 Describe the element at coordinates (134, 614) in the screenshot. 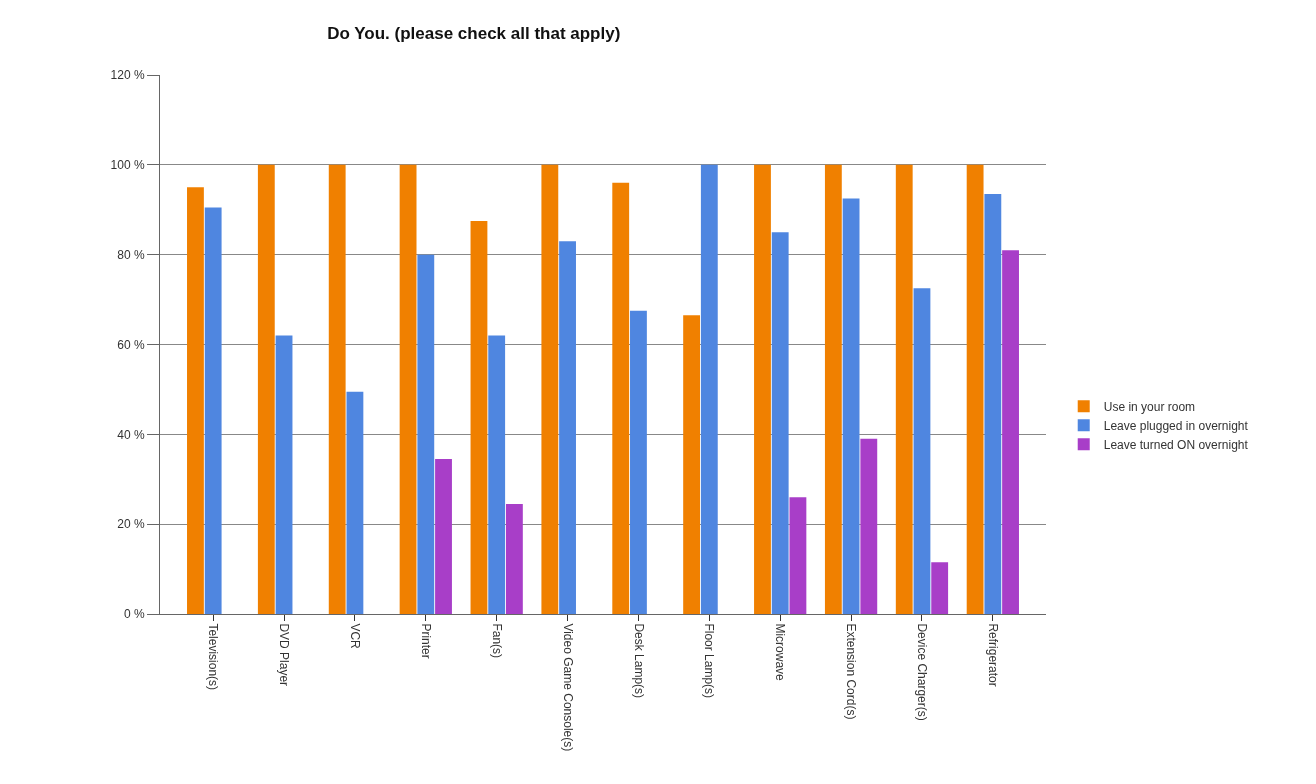

I see `y-tick-label: 0 %` at that location.